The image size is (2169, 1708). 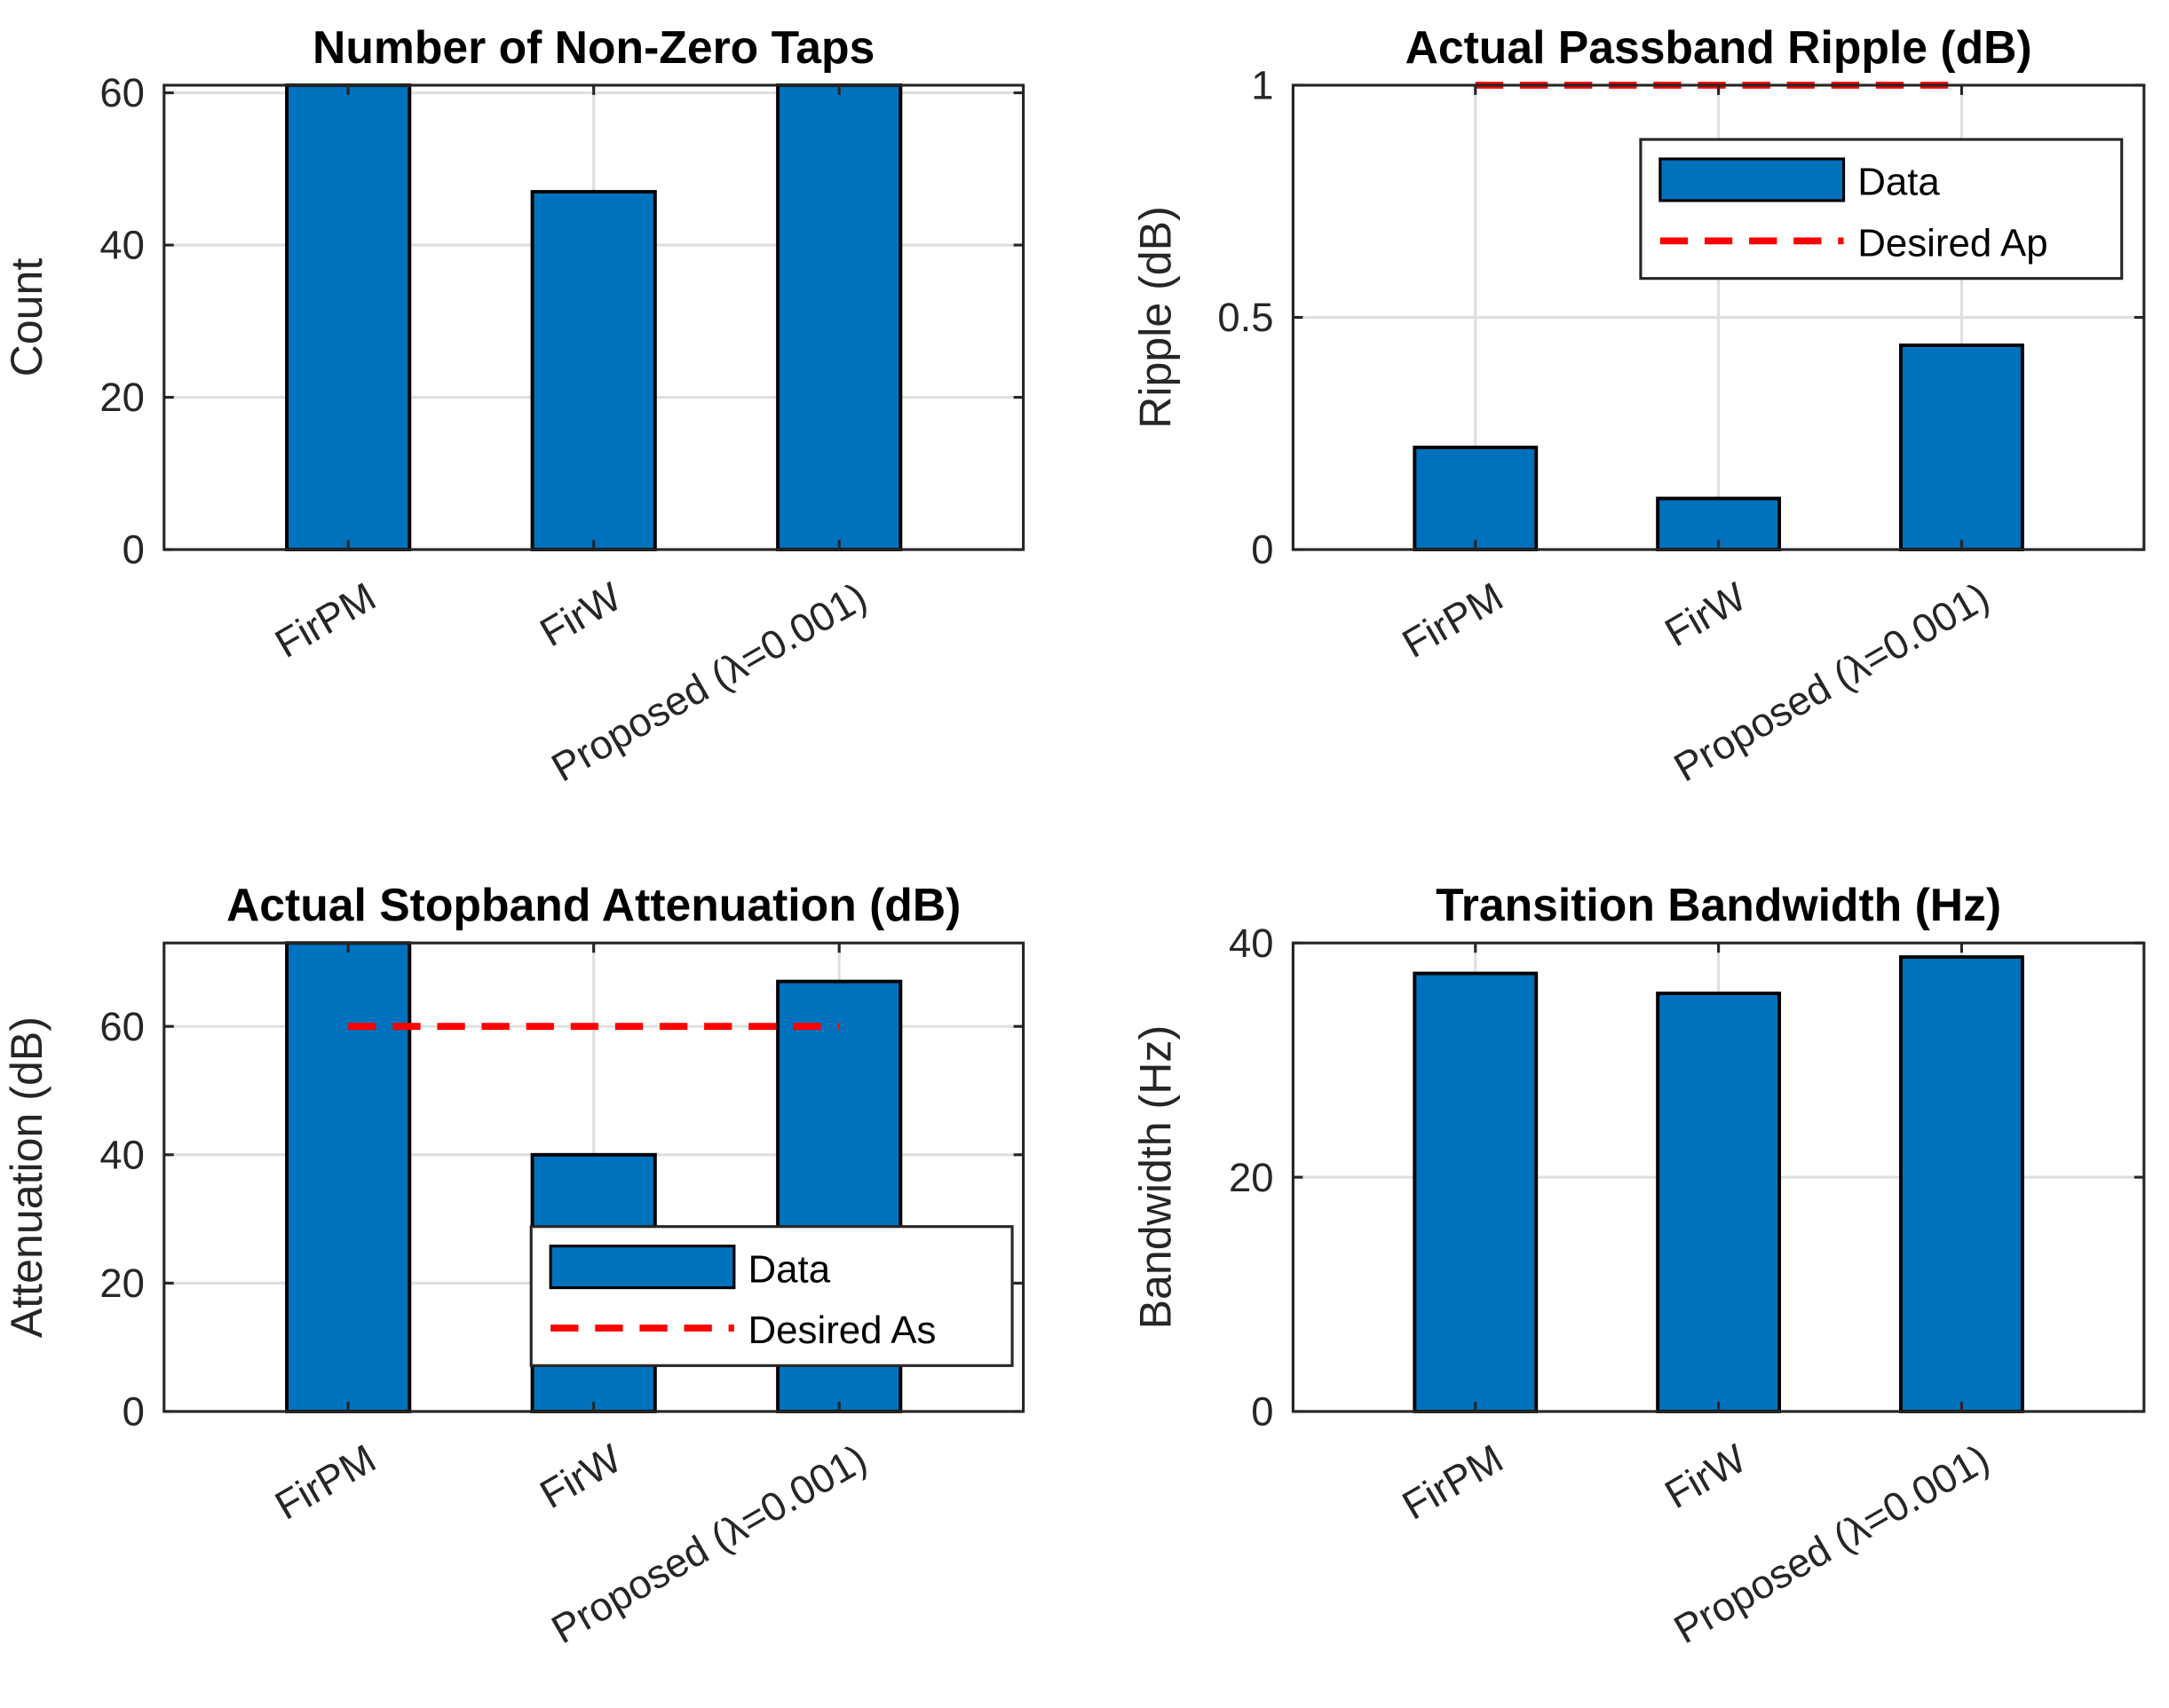 What do you see at coordinates (26, 317) in the screenshot?
I see `y-axis-label: Count` at bounding box center [26, 317].